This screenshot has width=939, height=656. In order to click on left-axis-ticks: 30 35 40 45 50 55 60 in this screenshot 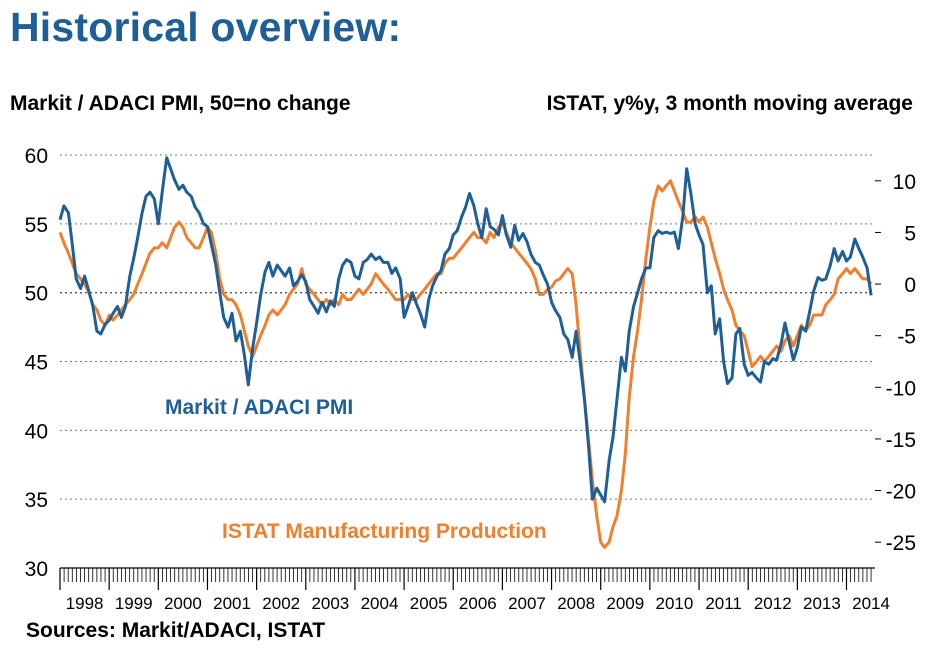, I will do `click(36, 363)`.